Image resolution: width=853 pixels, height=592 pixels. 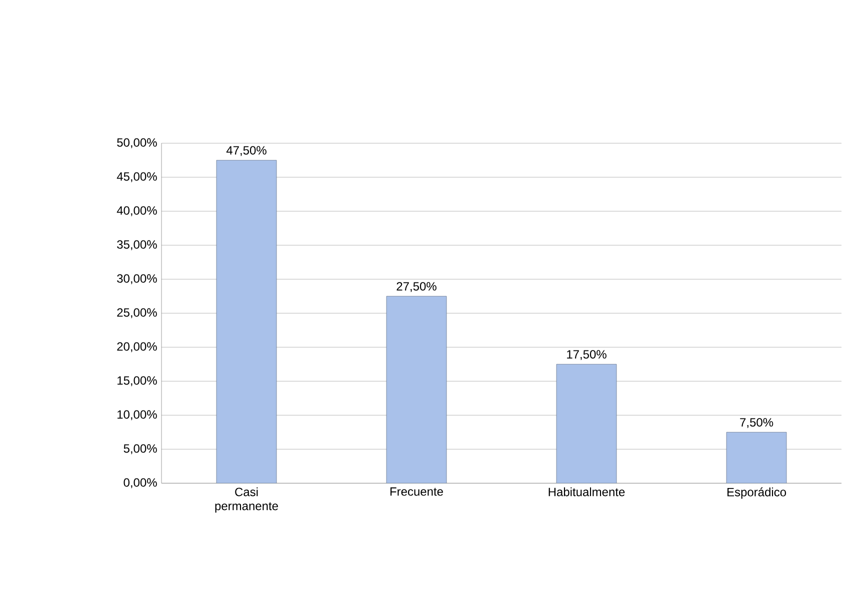 I want to click on y-tick-label: 35,00%, so click(x=137, y=245).